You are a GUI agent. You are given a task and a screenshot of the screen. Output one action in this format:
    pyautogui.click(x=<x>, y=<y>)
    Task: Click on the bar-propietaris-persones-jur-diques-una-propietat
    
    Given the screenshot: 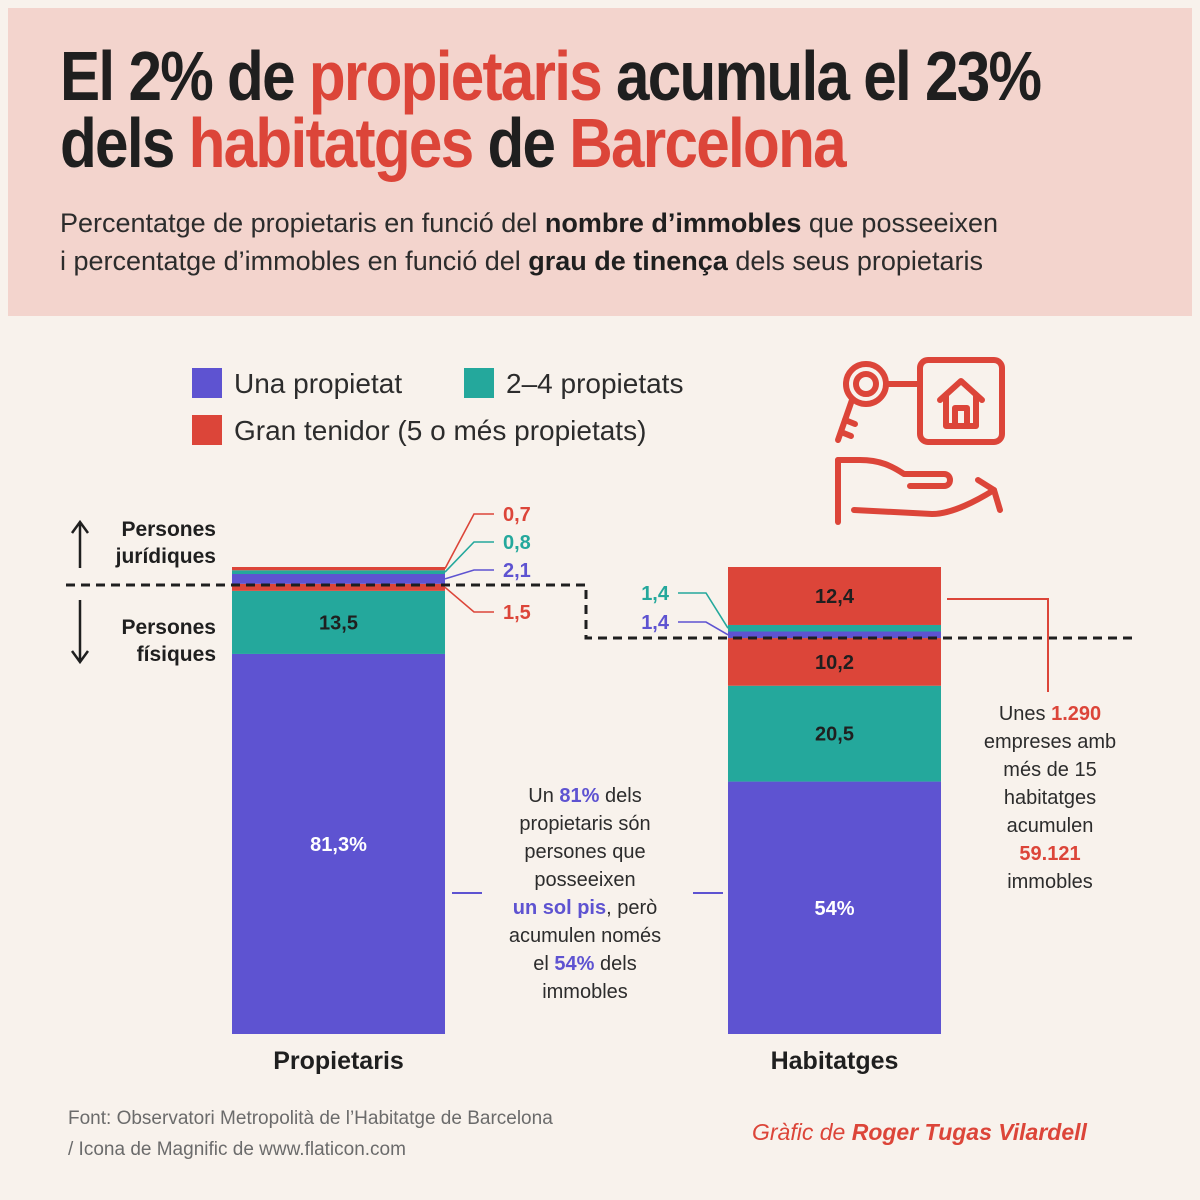 What is the action you would take?
    pyautogui.click(x=338, y=579)
    